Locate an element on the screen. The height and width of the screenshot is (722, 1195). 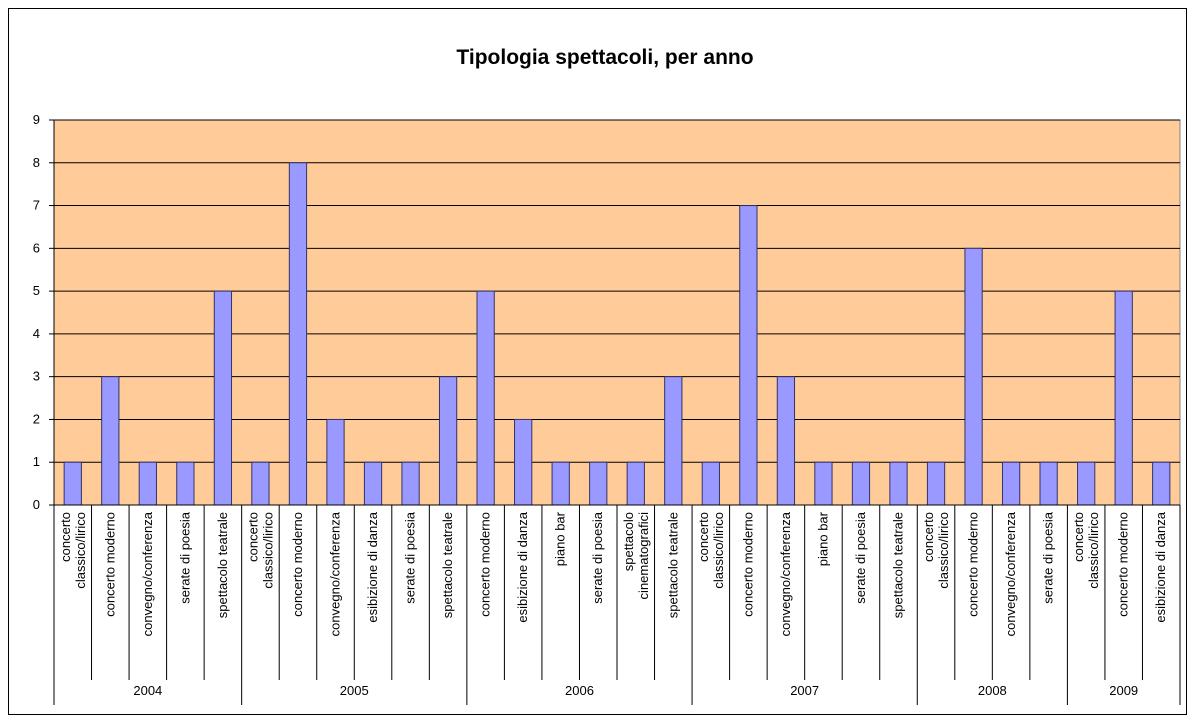
group-label: 2006 is located at coordinates (579, 690).